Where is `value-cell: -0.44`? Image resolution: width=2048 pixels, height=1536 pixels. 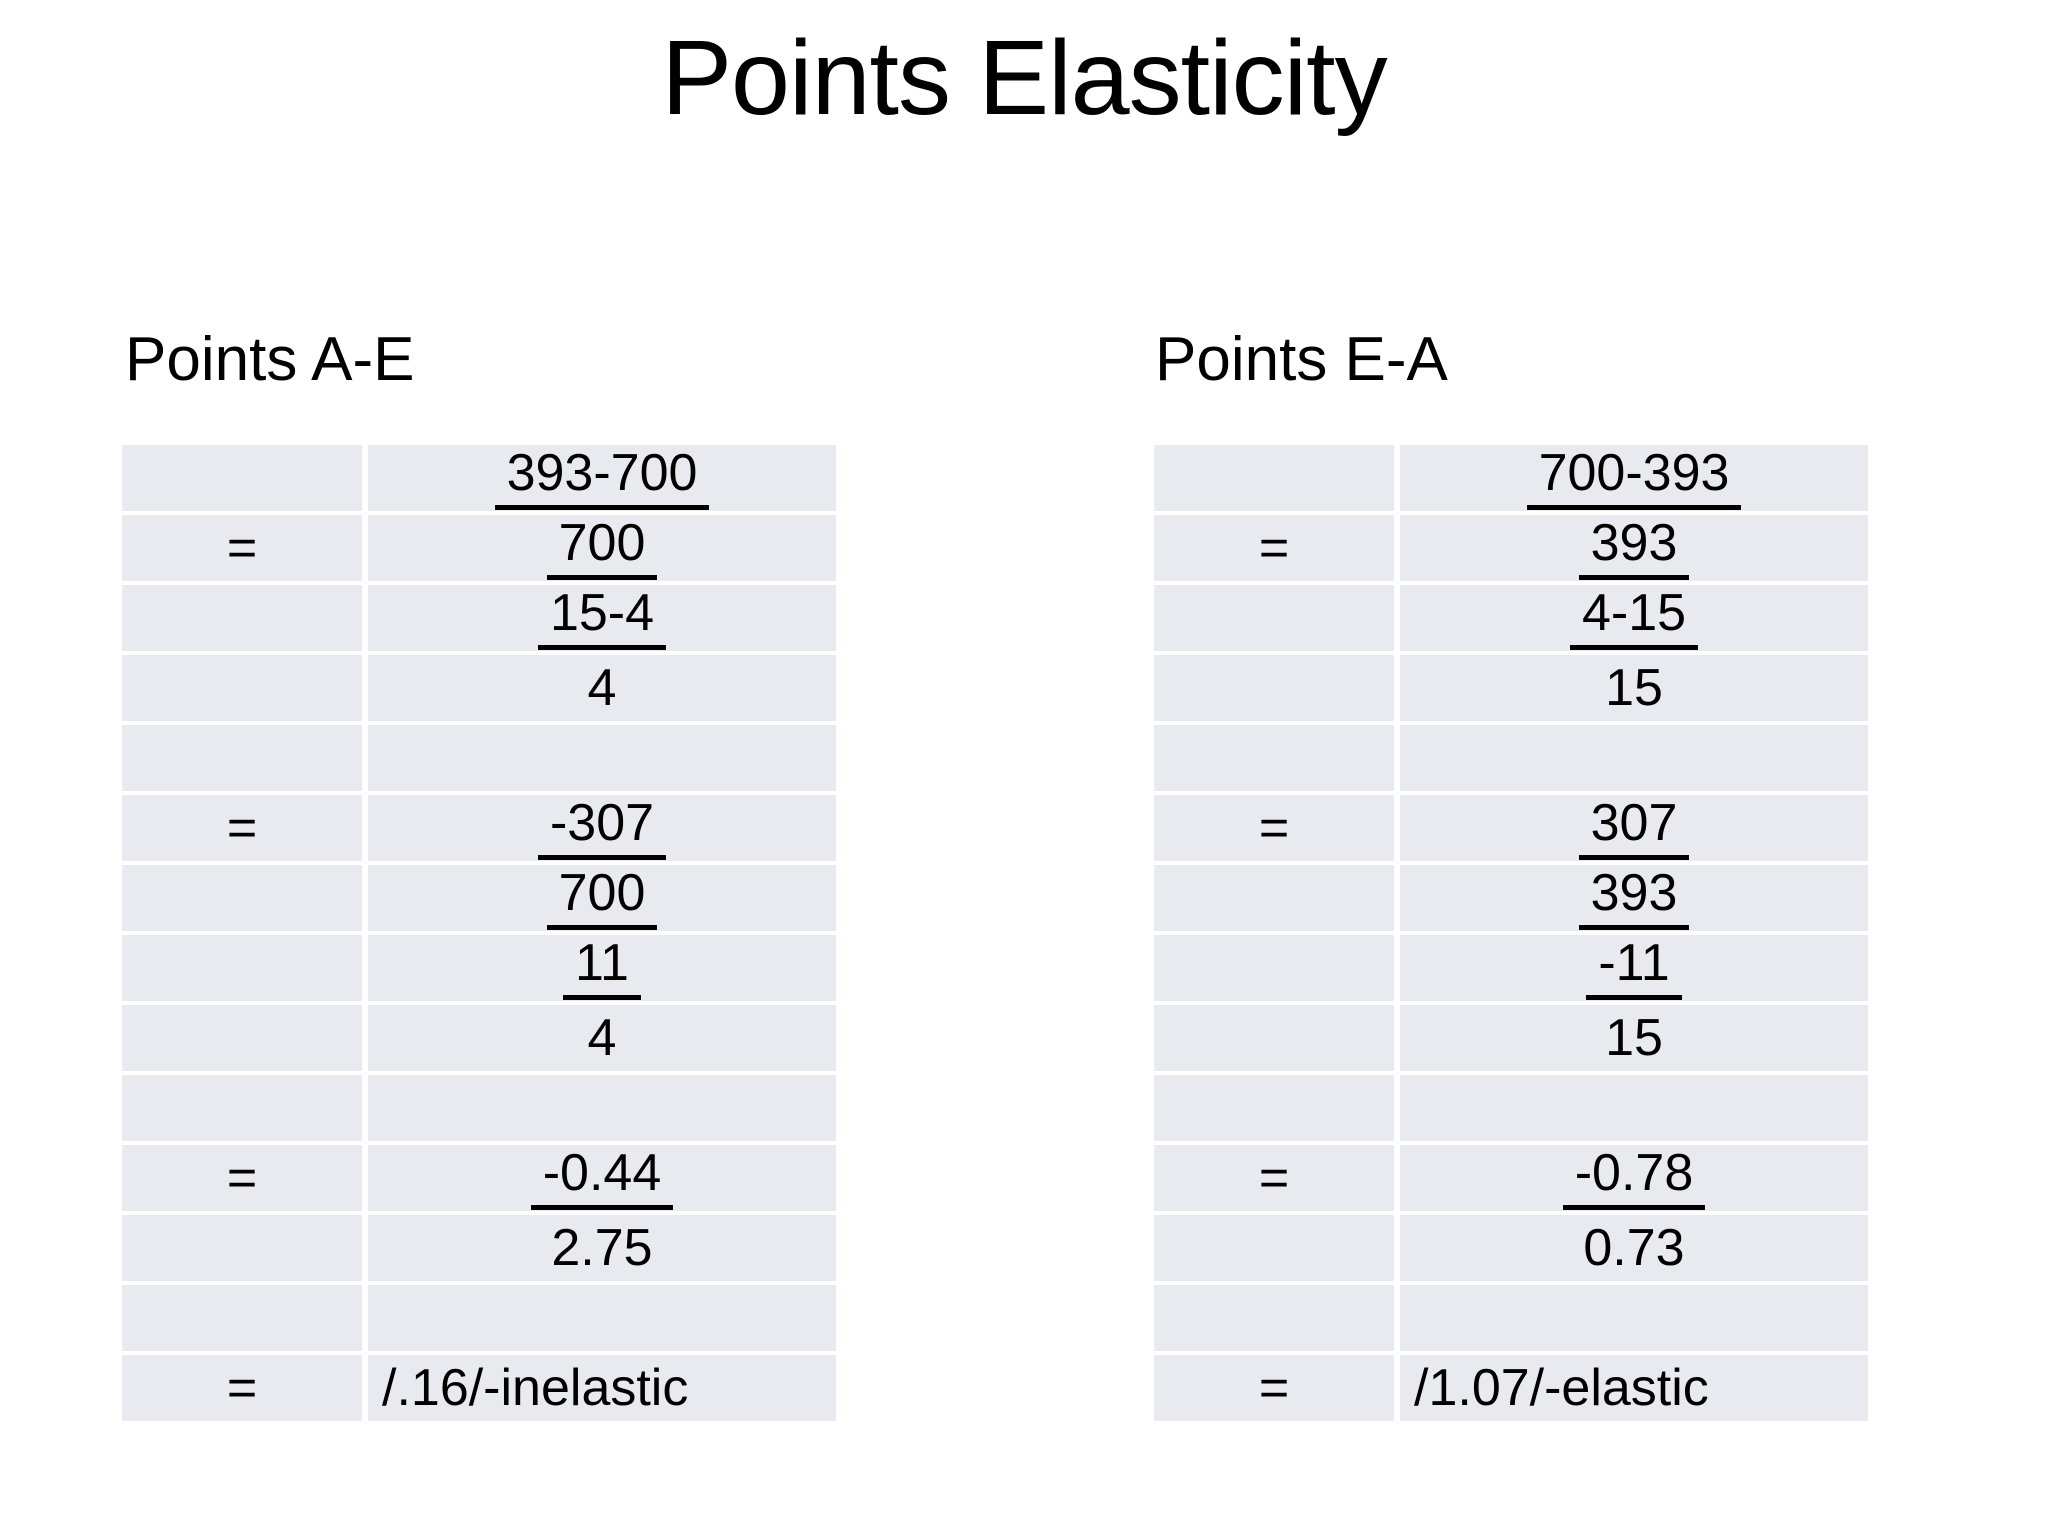
value-cell: -0.44 is located at coordinates (602, 1178).